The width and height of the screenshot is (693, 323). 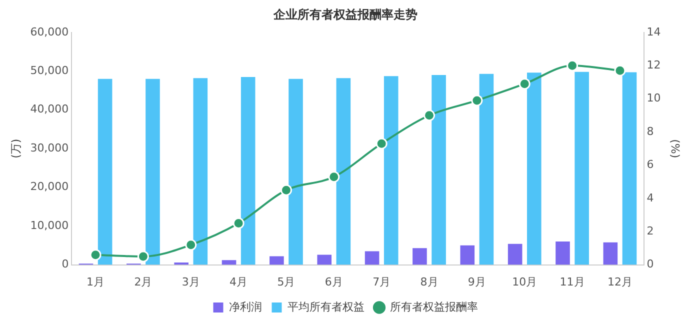 What do you see at coordinates (675, 148) in the screenshot?
I see `y2-axis-title: (%)` at bounding box center [675, 148].